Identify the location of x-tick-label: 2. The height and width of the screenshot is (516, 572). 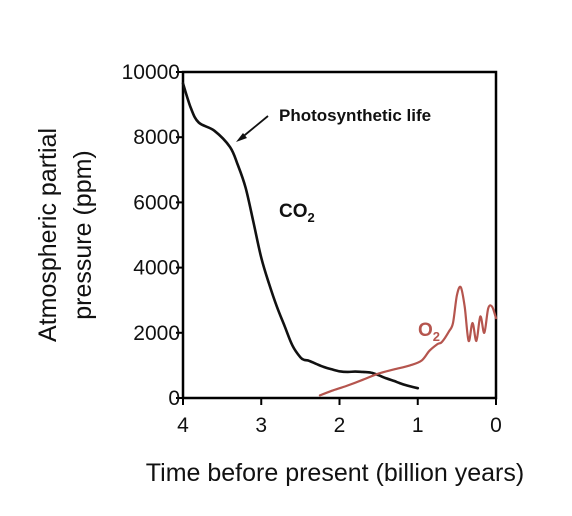
(340, 425).